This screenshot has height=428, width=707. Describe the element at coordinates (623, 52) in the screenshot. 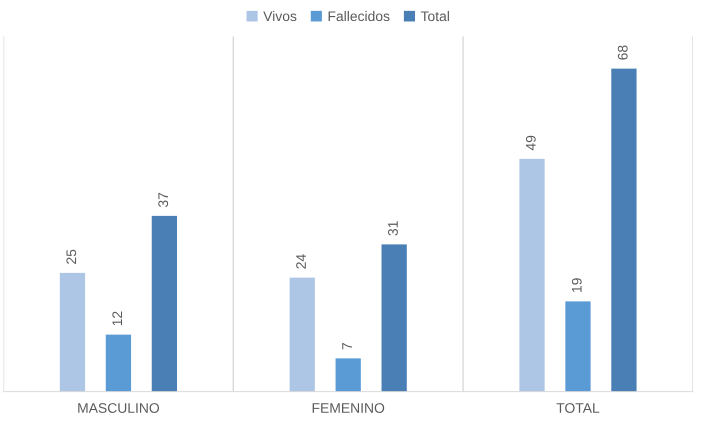

I see `data-label: 68` at that location.